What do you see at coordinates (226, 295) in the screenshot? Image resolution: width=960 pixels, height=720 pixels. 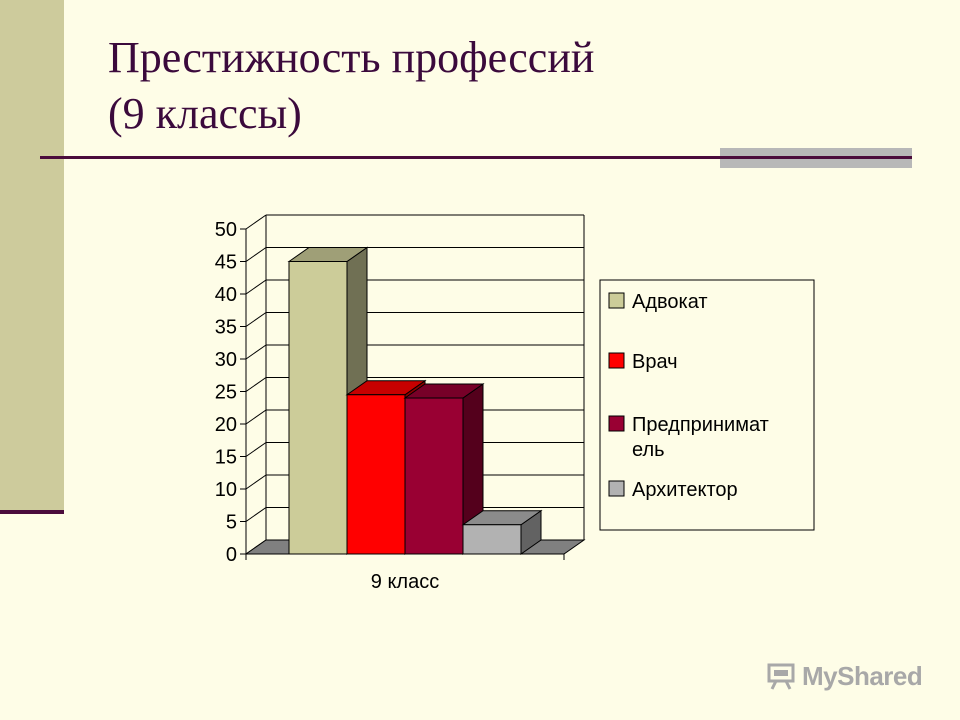 I see `y-tick-label: 40` at bounding box center [226, 295].